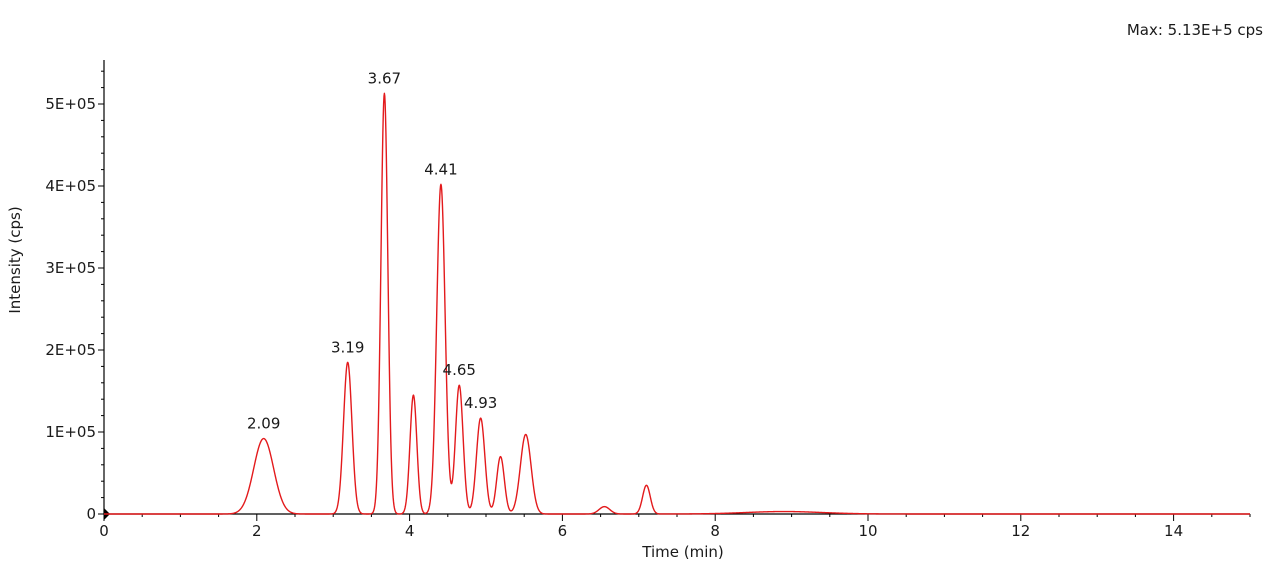 The width and height of the screenshot is (1269, 565). What do you see at coordinates (384, 78) in the screenshot?
I see `peak-label: 3.67` at bounding box center [384, 78].